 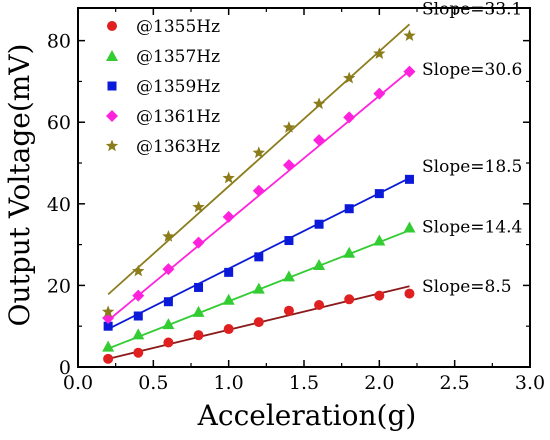 I want to click on x-tick-label: 2.5, so click(x=455, y=383).